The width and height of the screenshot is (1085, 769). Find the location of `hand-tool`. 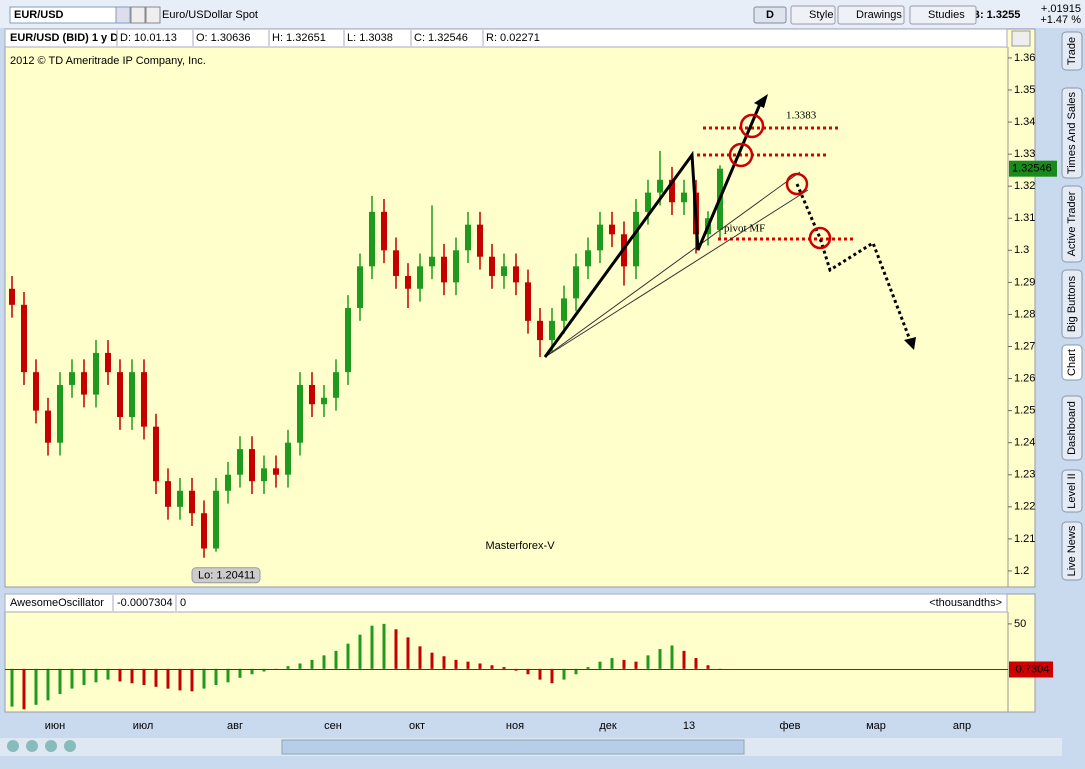

hand-tool is located at coordinates (70, 746).